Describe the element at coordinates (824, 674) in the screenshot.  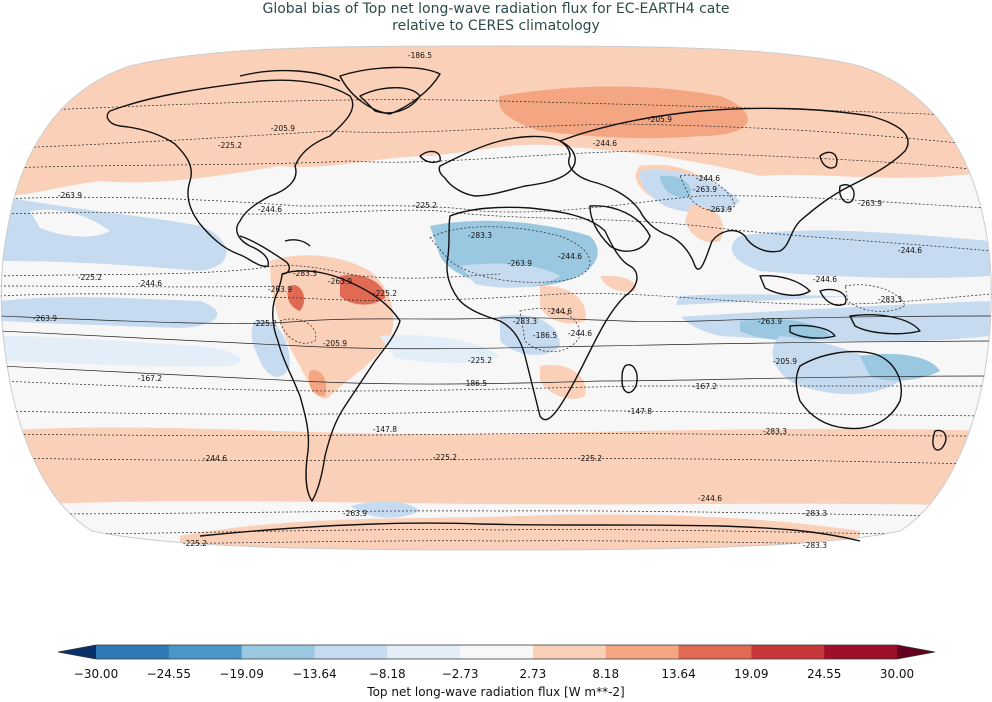
I see `colorbar-tick-label: 24.55` at that location.